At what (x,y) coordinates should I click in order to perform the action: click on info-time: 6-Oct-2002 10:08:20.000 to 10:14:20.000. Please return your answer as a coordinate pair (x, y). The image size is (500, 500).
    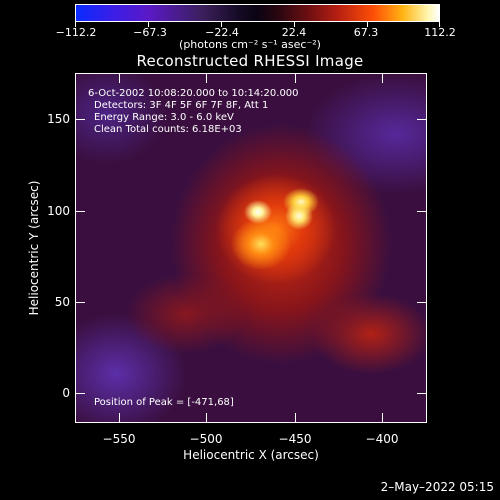
    Looking at the image, I should click on (193, 93).